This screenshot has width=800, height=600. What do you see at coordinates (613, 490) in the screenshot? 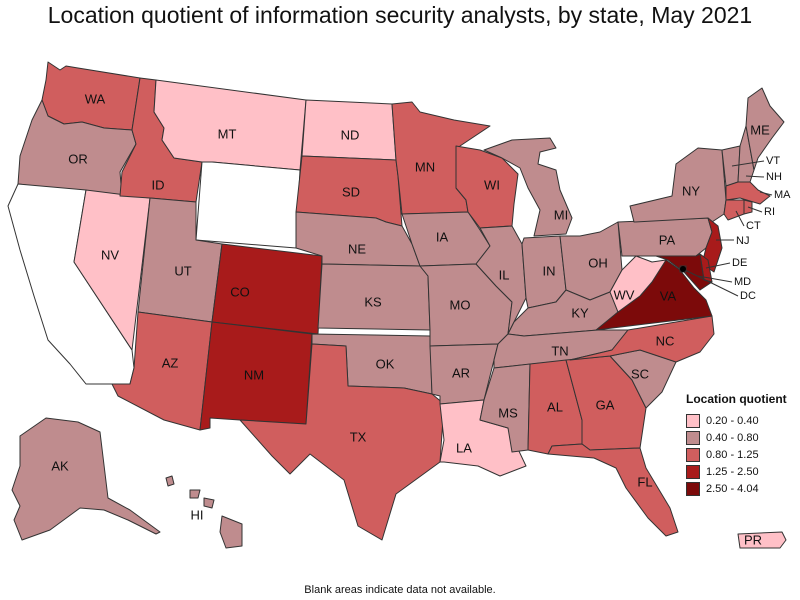
I see `state-fl` at bounding box center [613, 490].